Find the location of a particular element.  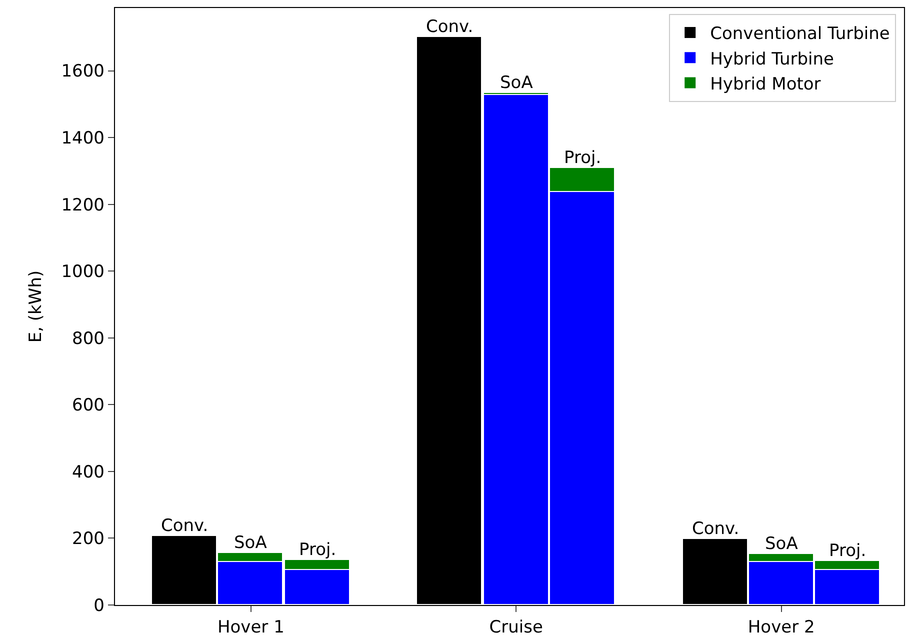

legend-label: Hybrid Motor is located at coordinates (765, 84).